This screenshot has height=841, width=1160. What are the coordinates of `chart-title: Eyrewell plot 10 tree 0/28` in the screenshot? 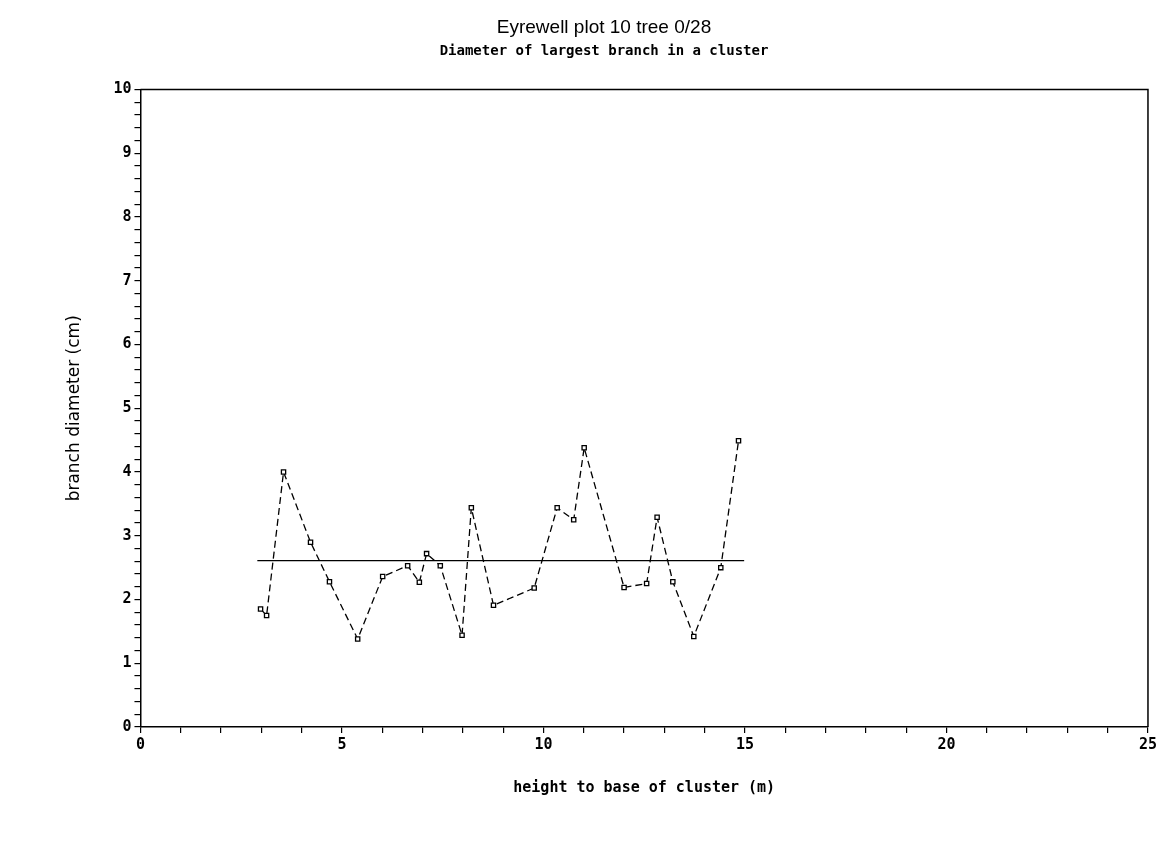 It's located at (604, 26).